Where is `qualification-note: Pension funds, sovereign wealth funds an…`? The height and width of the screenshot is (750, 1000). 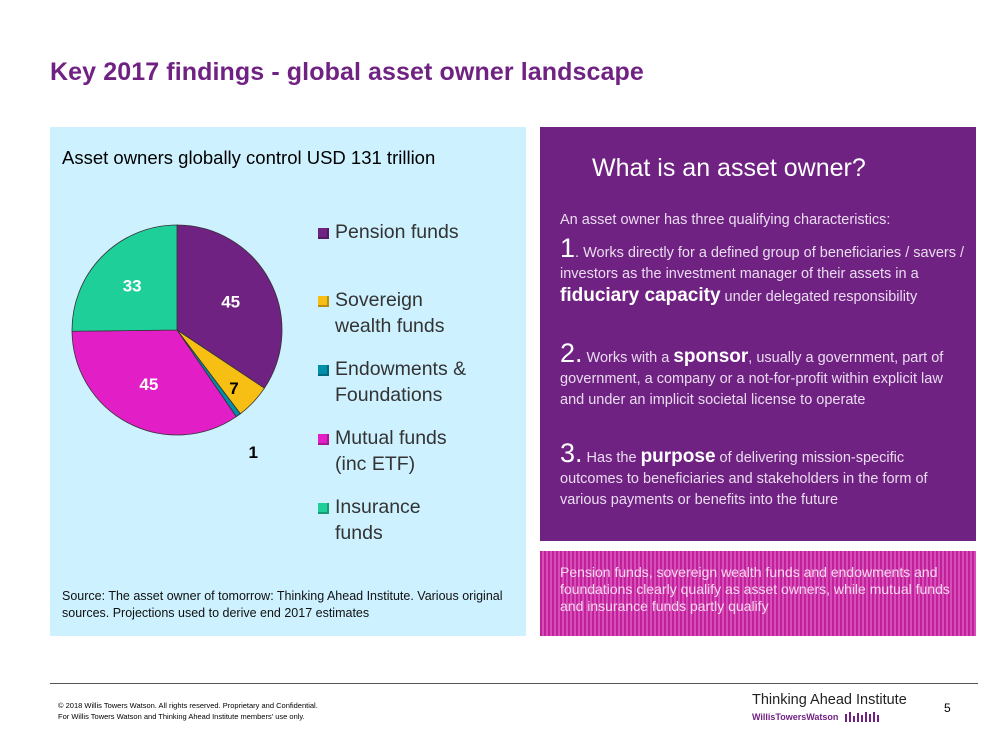 qualification-note: Pension funds, sovereign wealth funds an… is located at coordinates (755, 589).